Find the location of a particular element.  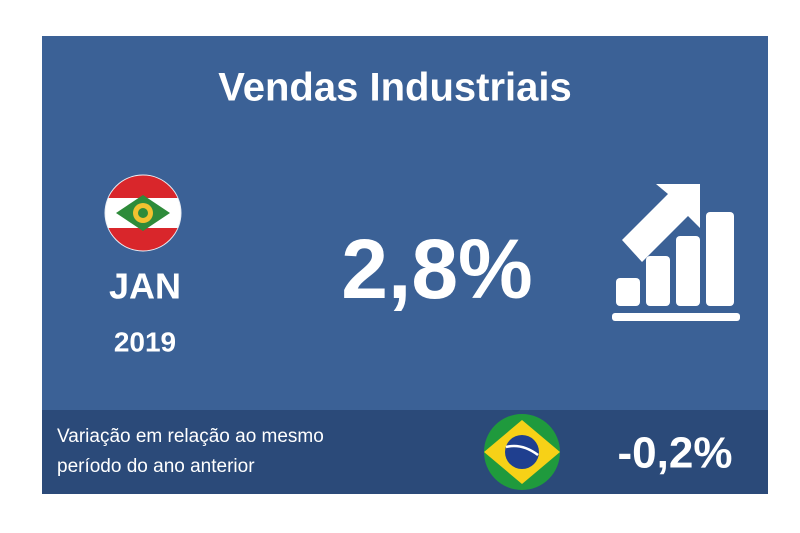

year: 2019 is located at coordinates (145, 341).